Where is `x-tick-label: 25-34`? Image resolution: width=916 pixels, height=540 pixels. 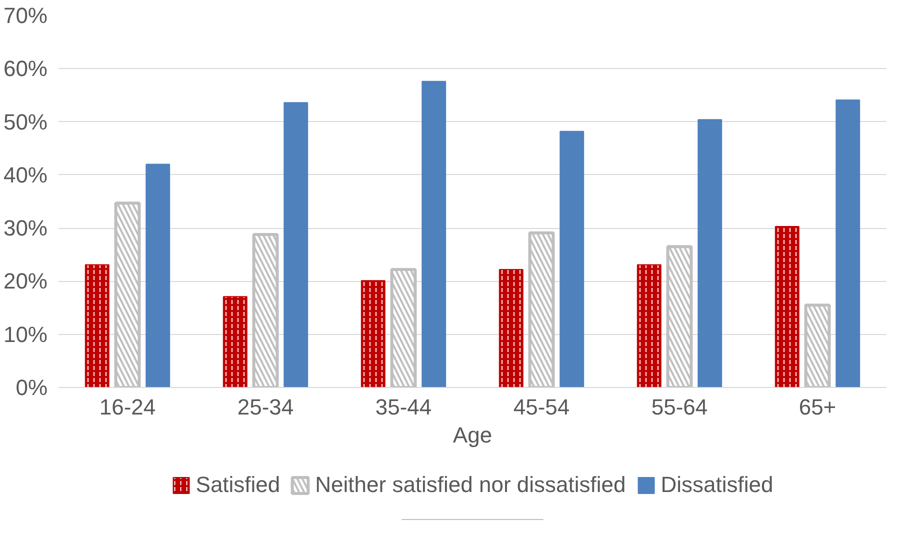
x-tick-label: 25-34 is located at coordinates (265, 407).